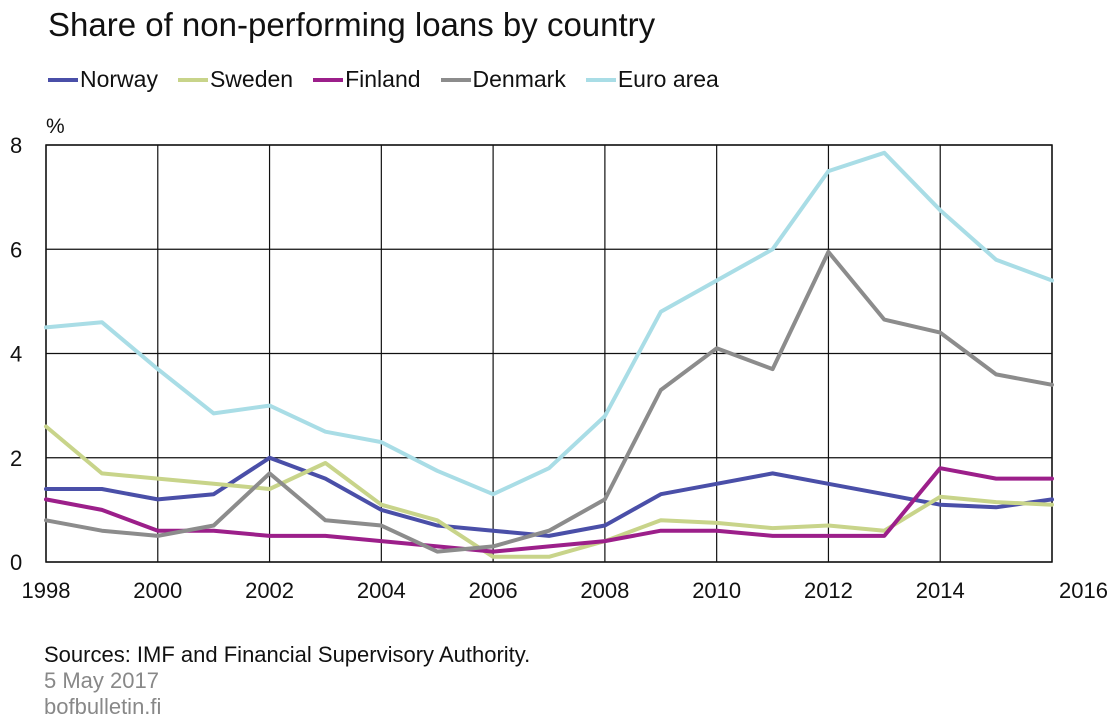  I want to click on legend-item-sweden: Sweden, so click(235, 79).